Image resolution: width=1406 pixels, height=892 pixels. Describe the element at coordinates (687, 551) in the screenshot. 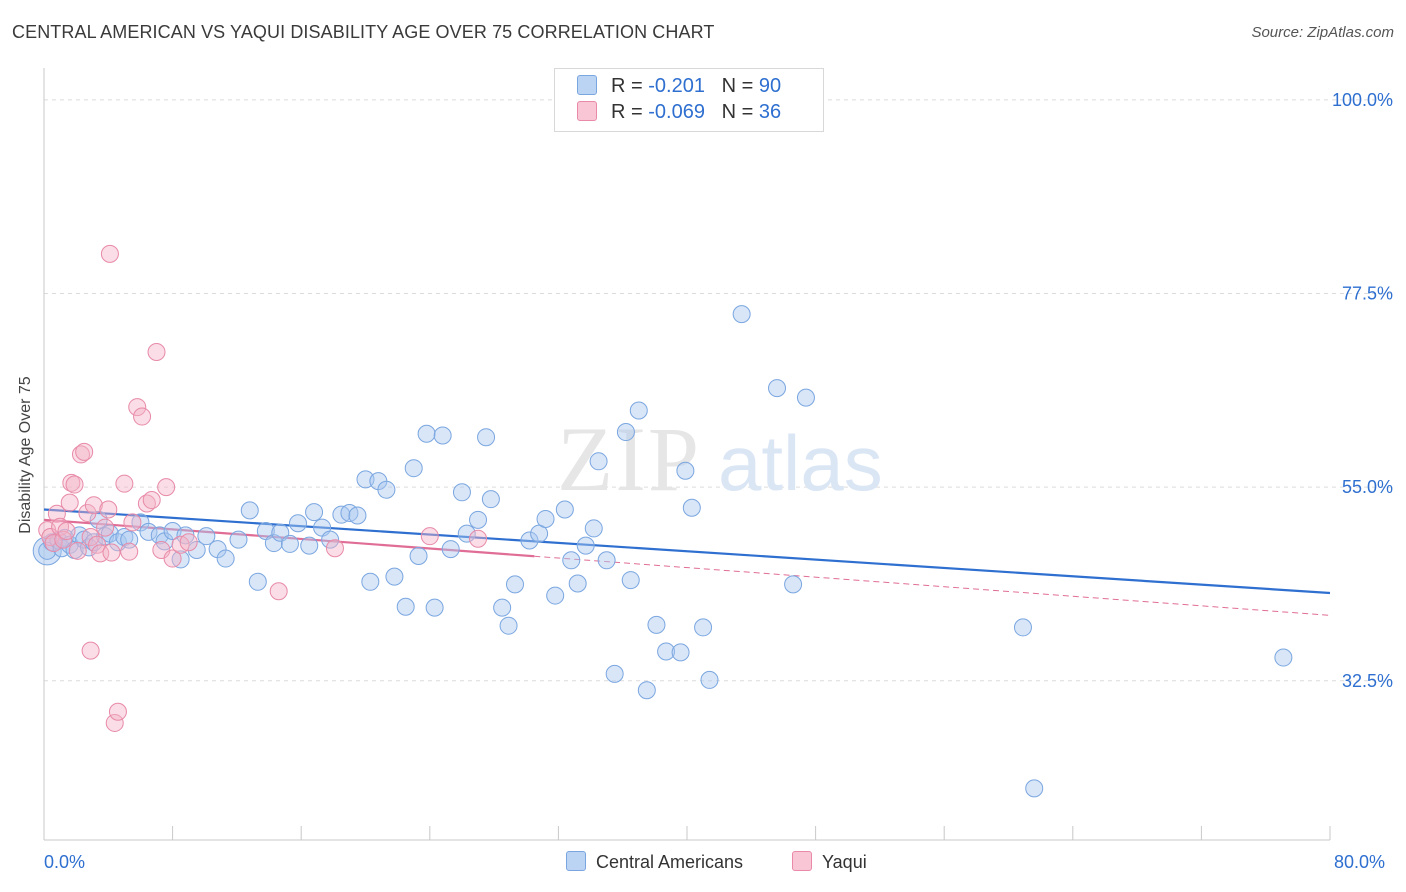

I see `trend-line-central-americans` at that location.